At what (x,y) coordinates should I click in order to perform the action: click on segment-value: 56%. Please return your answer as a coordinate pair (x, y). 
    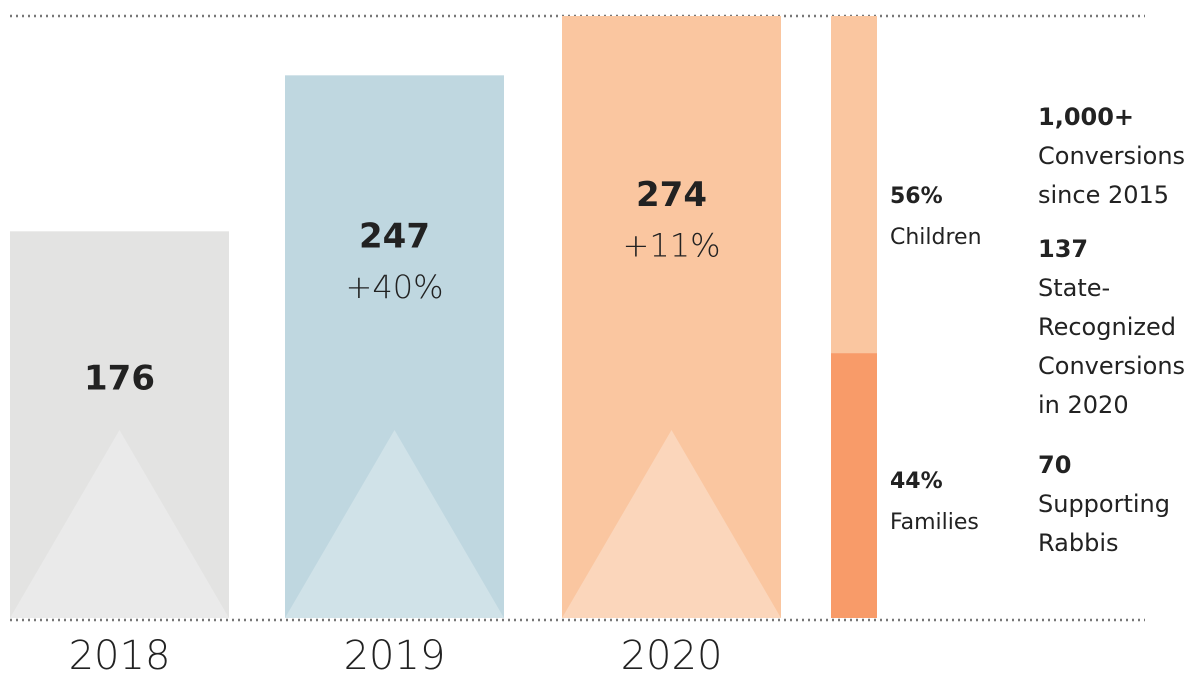
    Looking at the image, I should click on (916, 196).